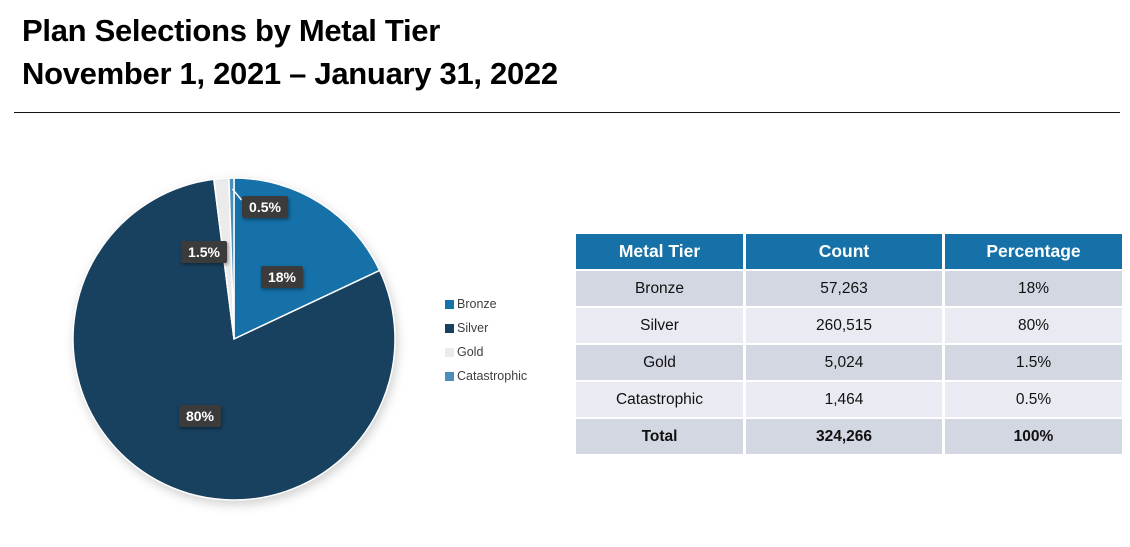 The image size is (1130, 547). Describe the element at coordinates (265, 207) in the screenshot. I see `pie-data-label-catastrophic: 0.5%` at that location.